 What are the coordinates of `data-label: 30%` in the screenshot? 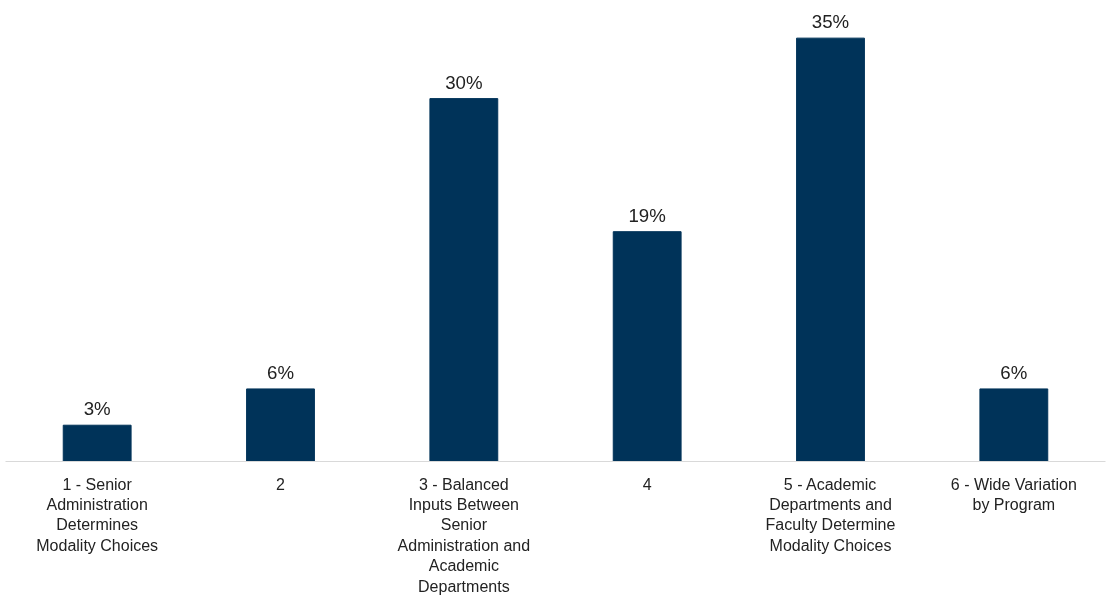 It's located at (464, 82).